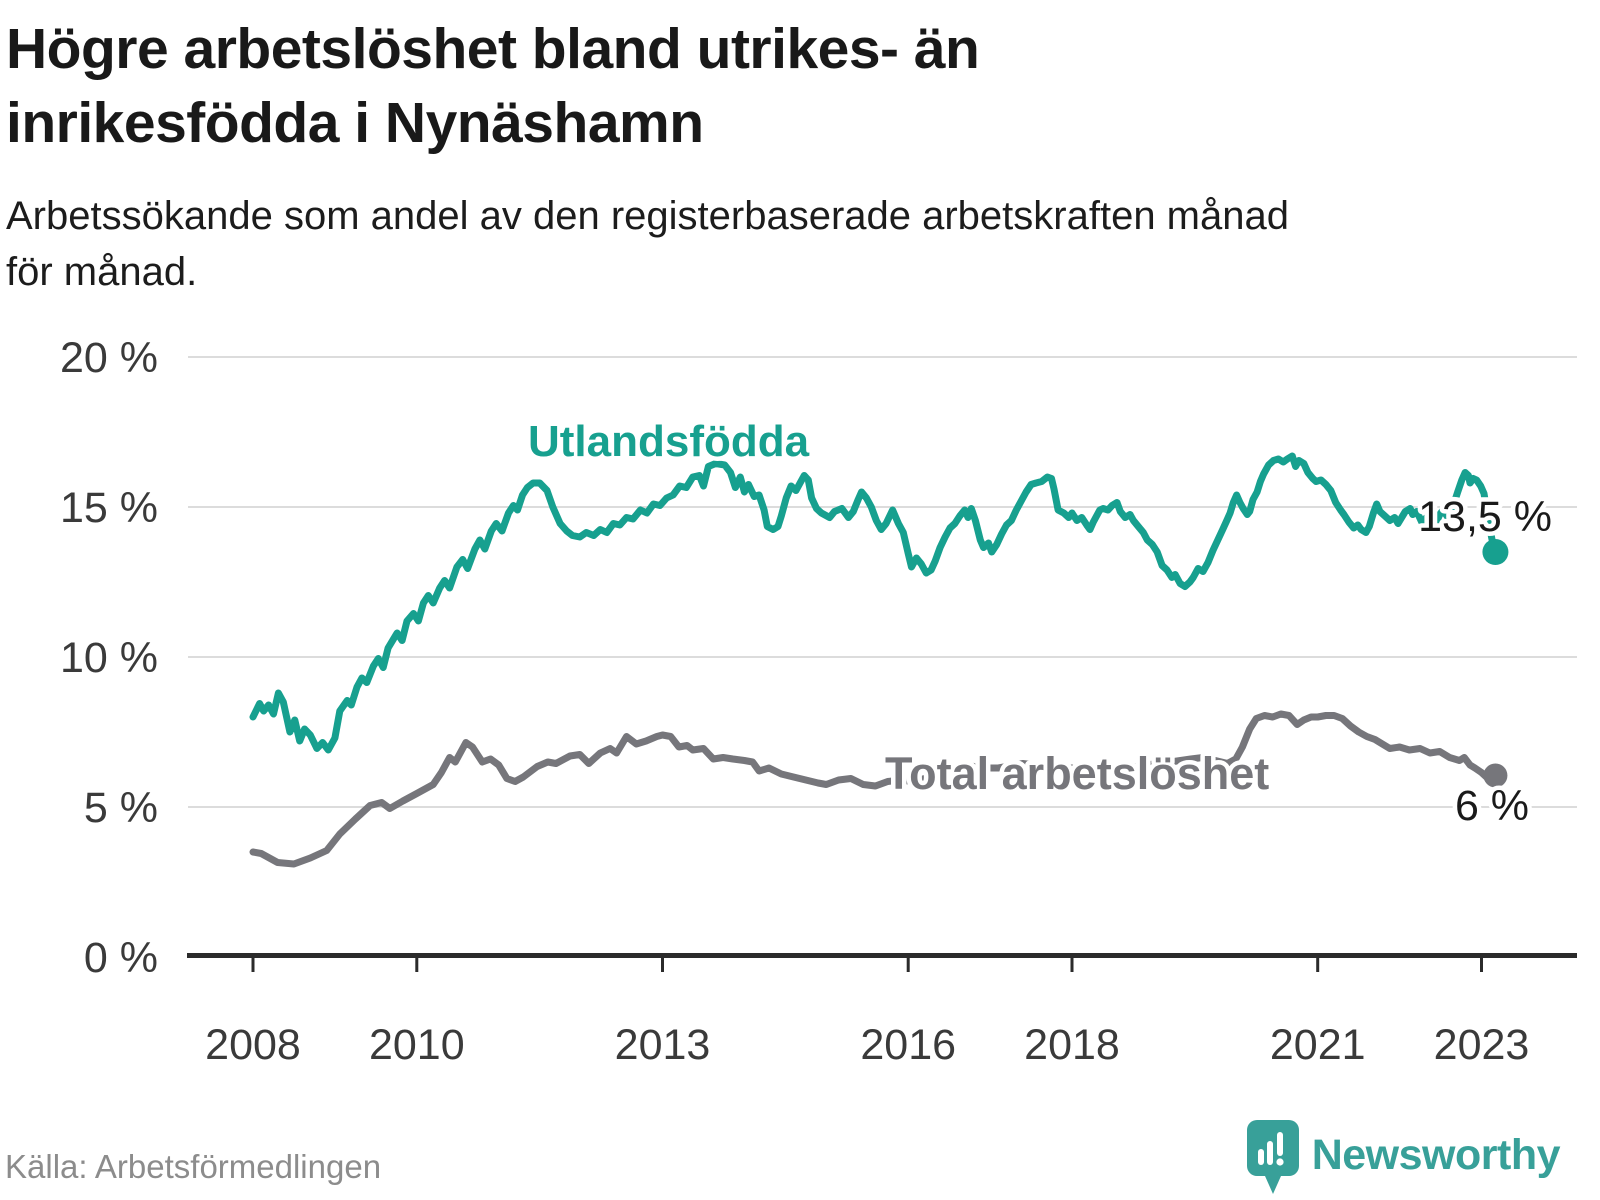 The image size is (1600, 1200). Describe the element at coordinates (908, 1045) in the screenshot. I see `x-tick-label-2016: 2016` at that location.